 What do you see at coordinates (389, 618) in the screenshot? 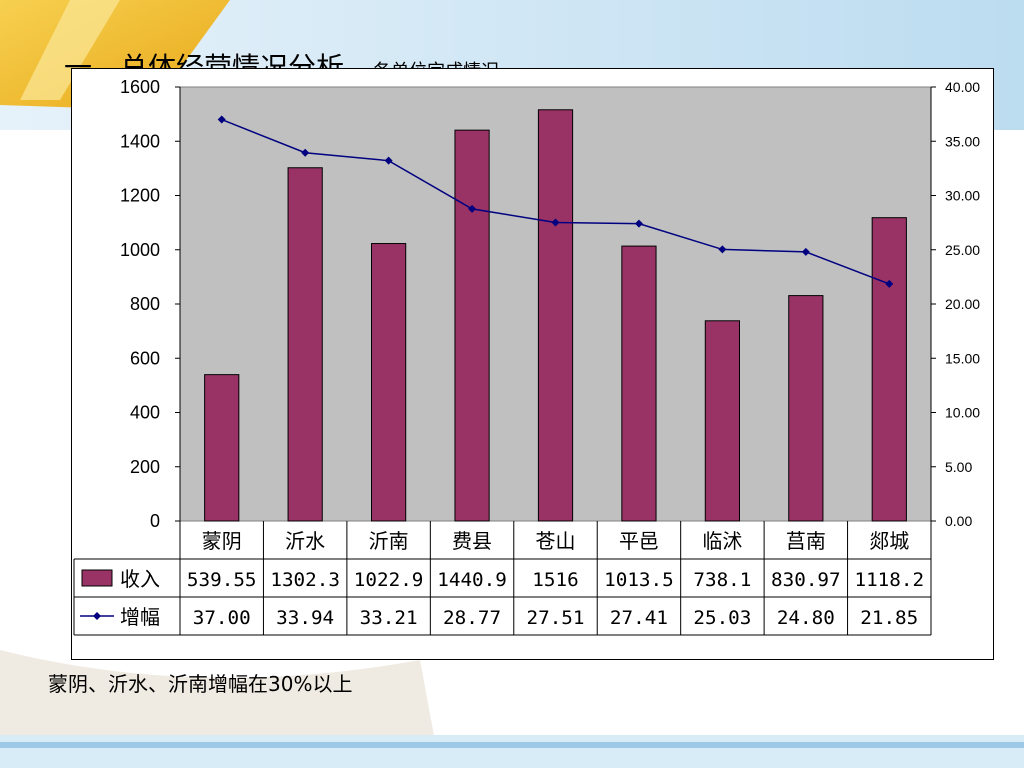
I see `data-label-line: 33.21` at bounding box center [389, 618].